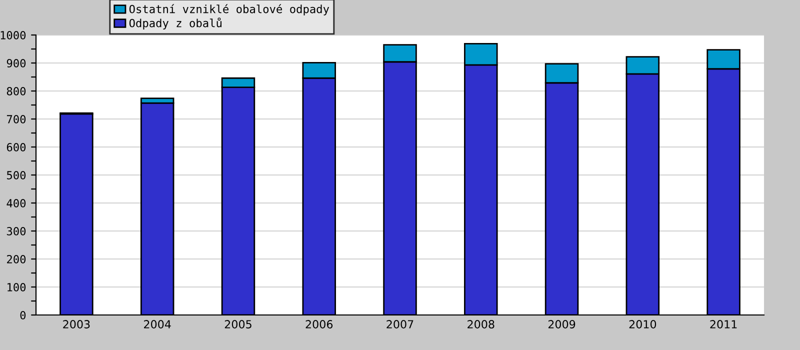 This screenshot has width=800, height=350. I want to click on legend-label: Ostatní vzniklé obalové odpady, so click(229, 10).